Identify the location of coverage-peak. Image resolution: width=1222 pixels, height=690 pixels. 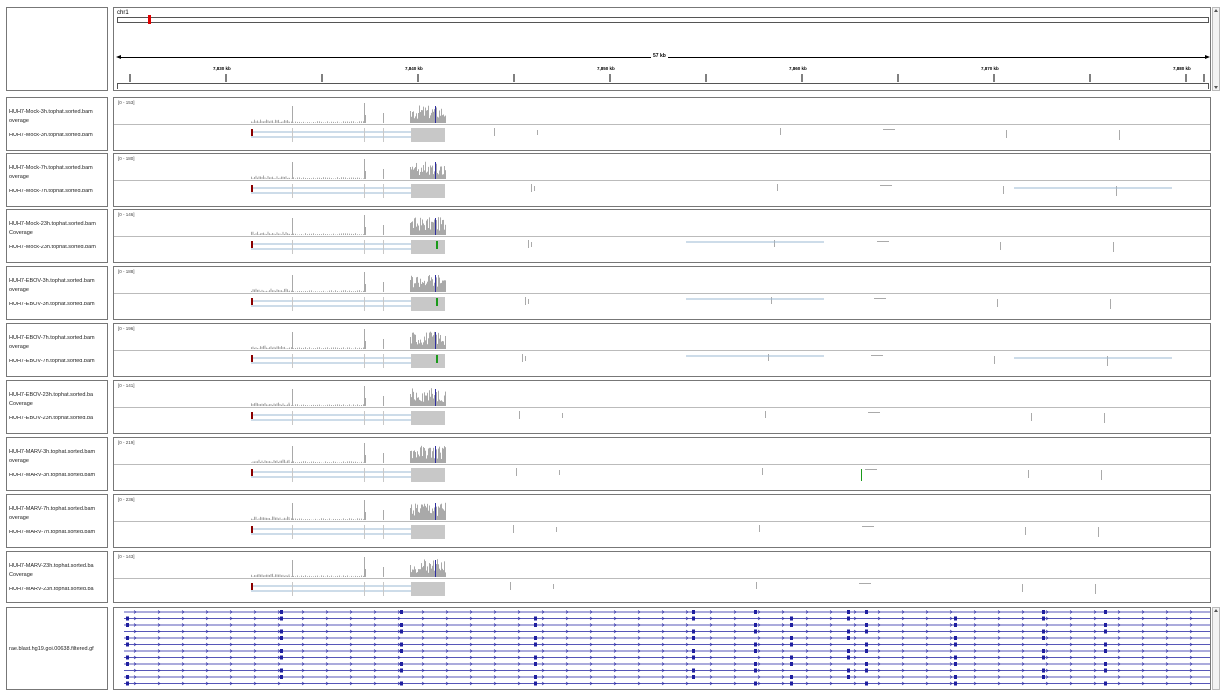
(364, 510).